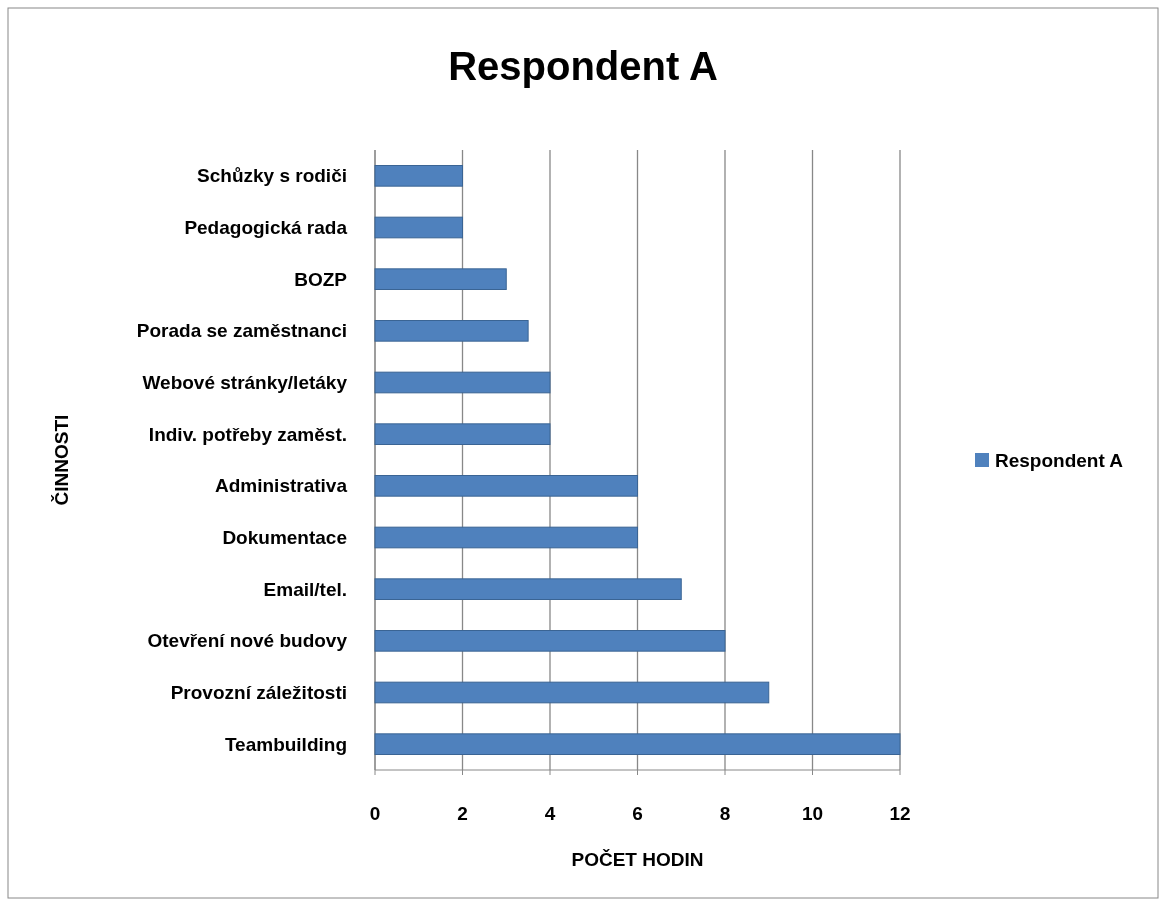 Image resolution: width=1166 pixels, height=906 pixels. Describe the element at coordinates (900, 813) in the screenshot. I see `x-tick-label: 12` at that location.